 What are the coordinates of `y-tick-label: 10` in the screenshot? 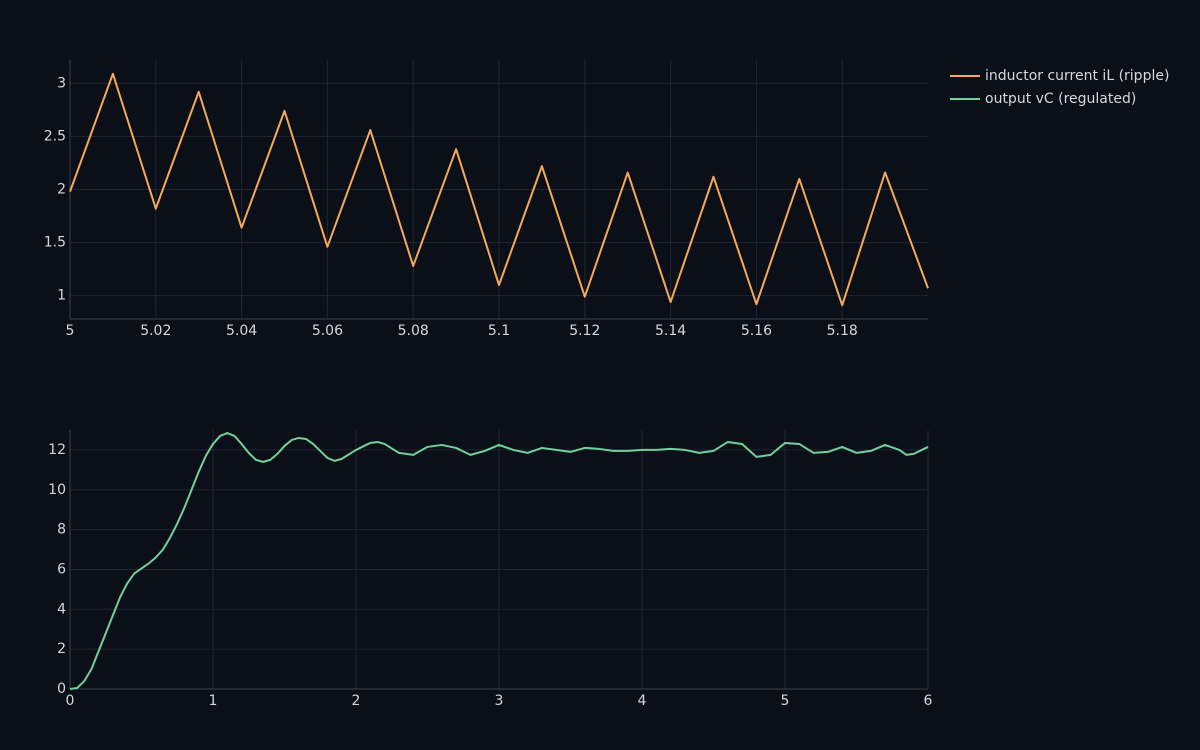 It's located at (57, 490).